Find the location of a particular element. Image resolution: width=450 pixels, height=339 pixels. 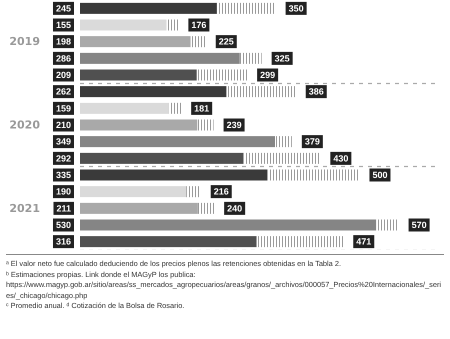

y-tick-label: 2020 is located at coordinates (24, 125).